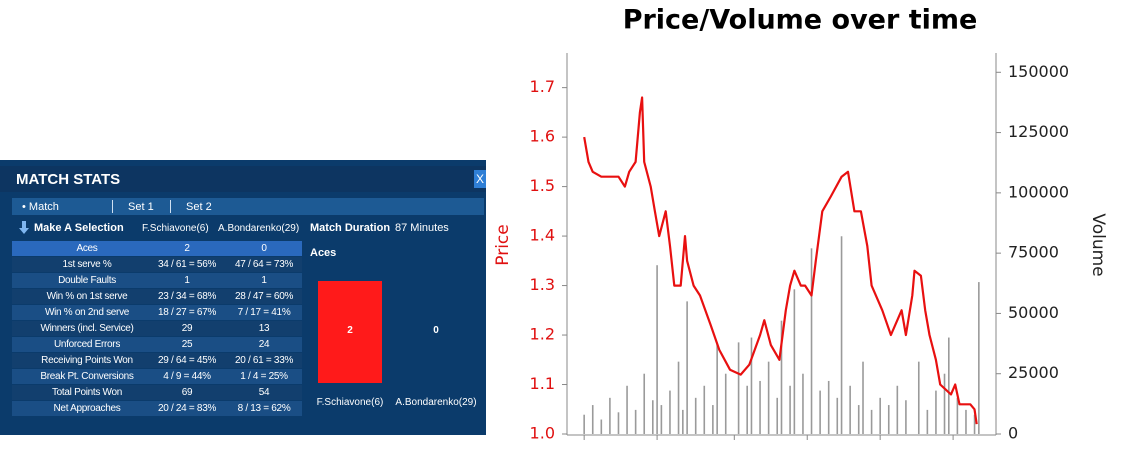 This screenshot has height=449, width=1128. I want to click on close-button: X, so click(480, 179).